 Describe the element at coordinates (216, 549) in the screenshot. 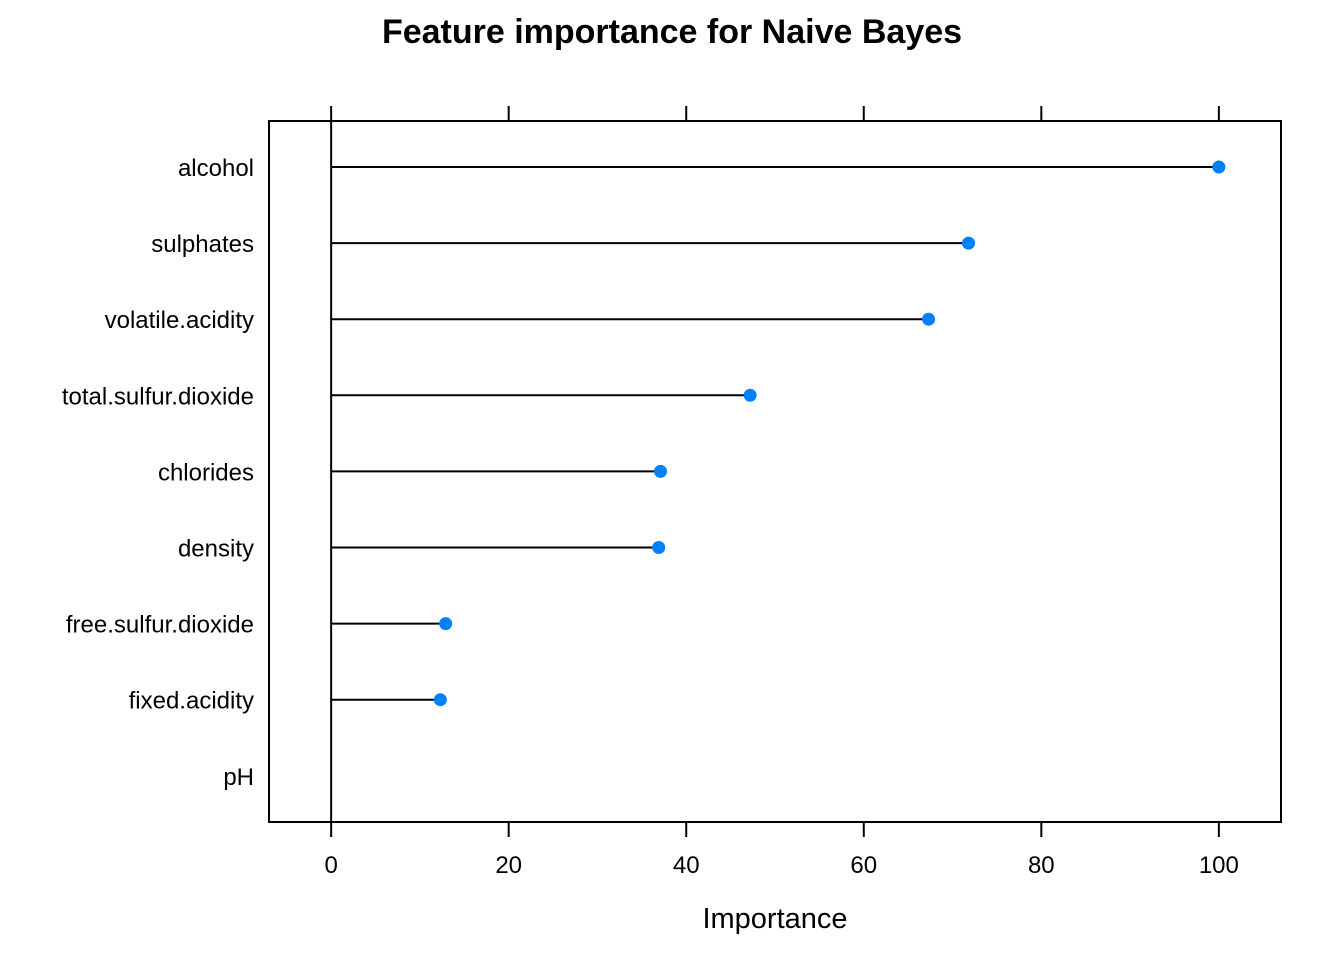

I see `category-label: density` at that location.